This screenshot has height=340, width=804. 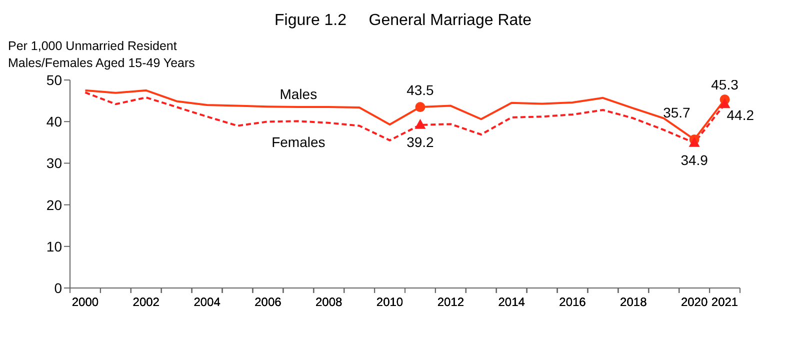 What do you see at coordinates (146, 302) in the screenshot?
I see `x-tick-label: 2002` at bounding box center [146, 302].